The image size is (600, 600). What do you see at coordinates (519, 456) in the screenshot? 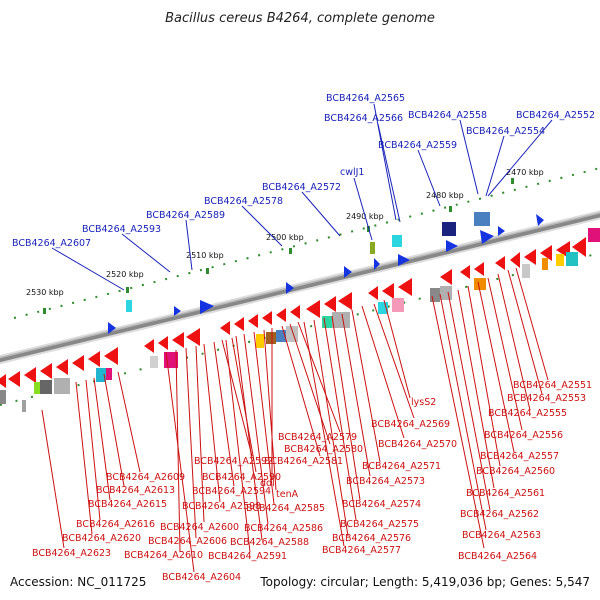
I see `gene-label: BCB4264_A2557` at bounding box center [519, 456].